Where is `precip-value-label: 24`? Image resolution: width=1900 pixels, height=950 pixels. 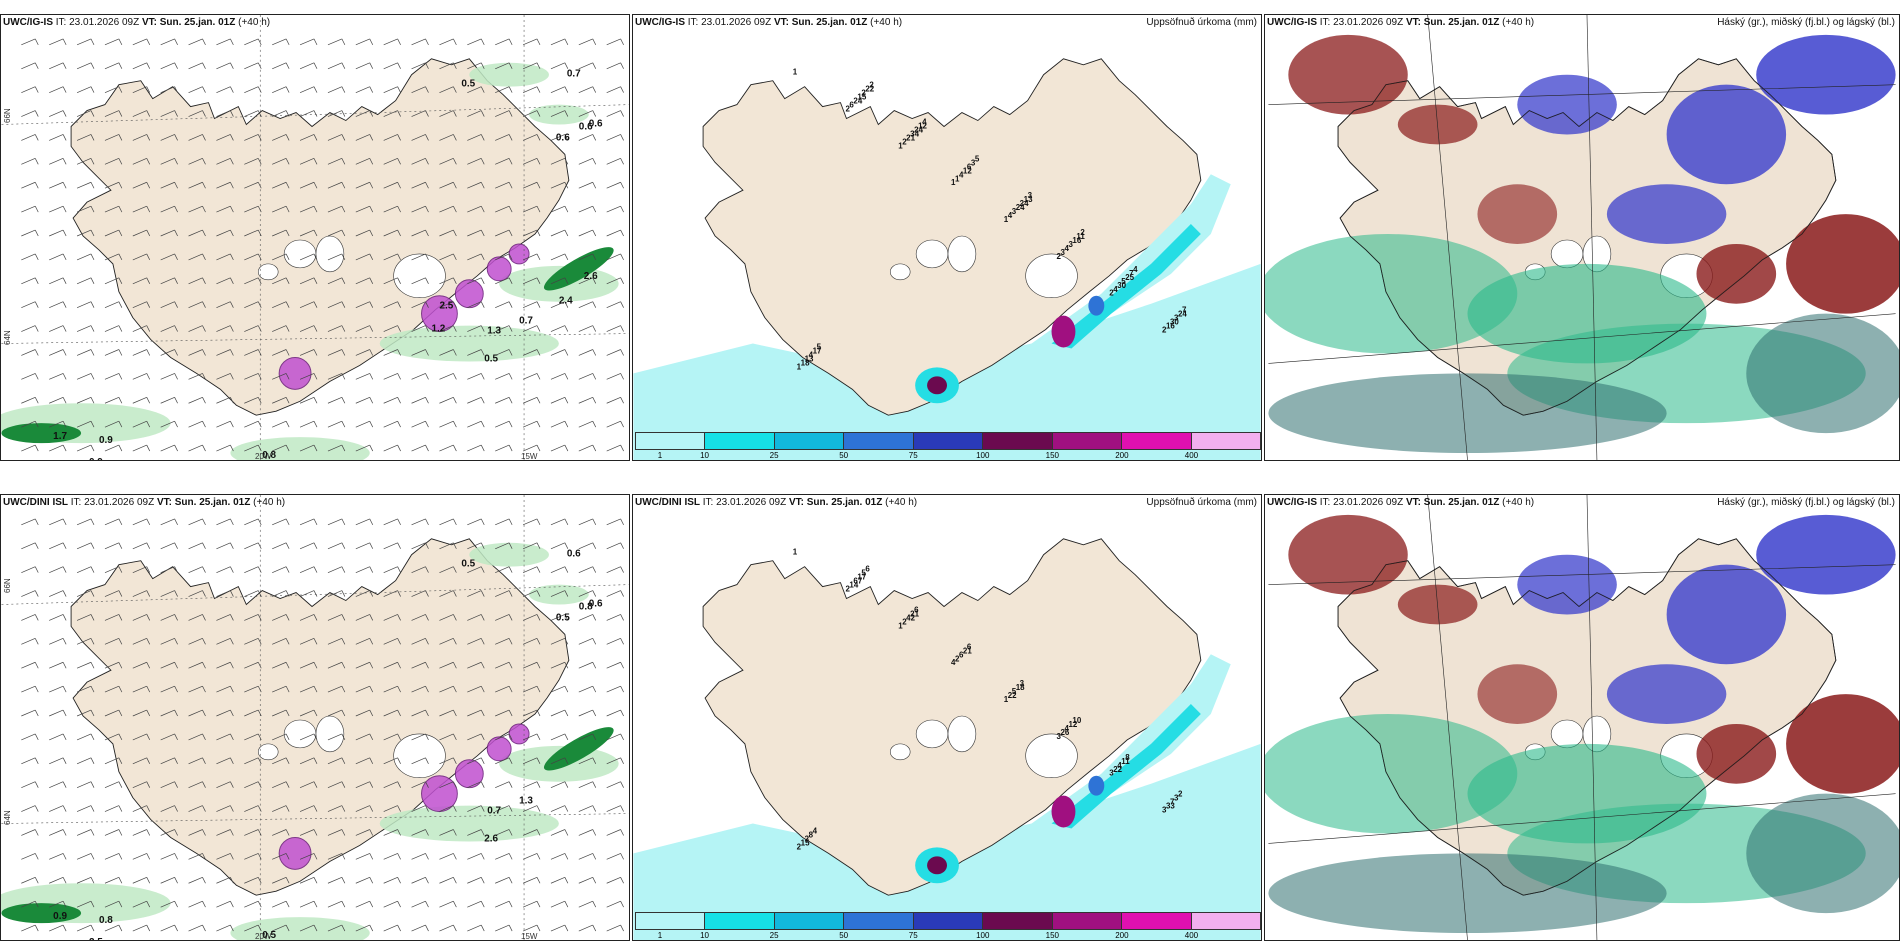
precip-value-label: 24 is located at coordinates (857, 101).